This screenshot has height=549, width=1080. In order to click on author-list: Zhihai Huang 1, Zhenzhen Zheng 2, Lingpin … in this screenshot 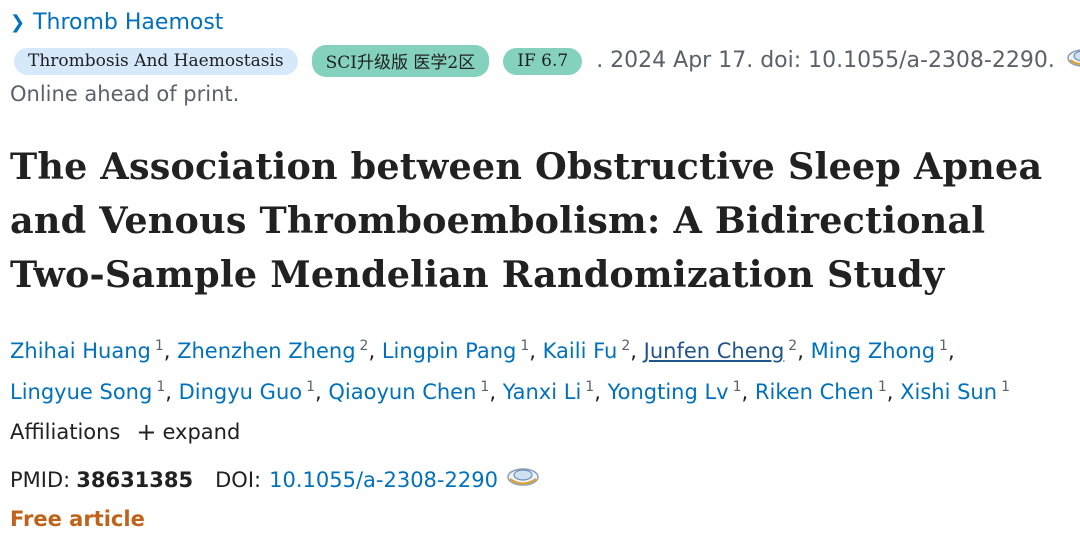, I will do `click(542, 369)`.